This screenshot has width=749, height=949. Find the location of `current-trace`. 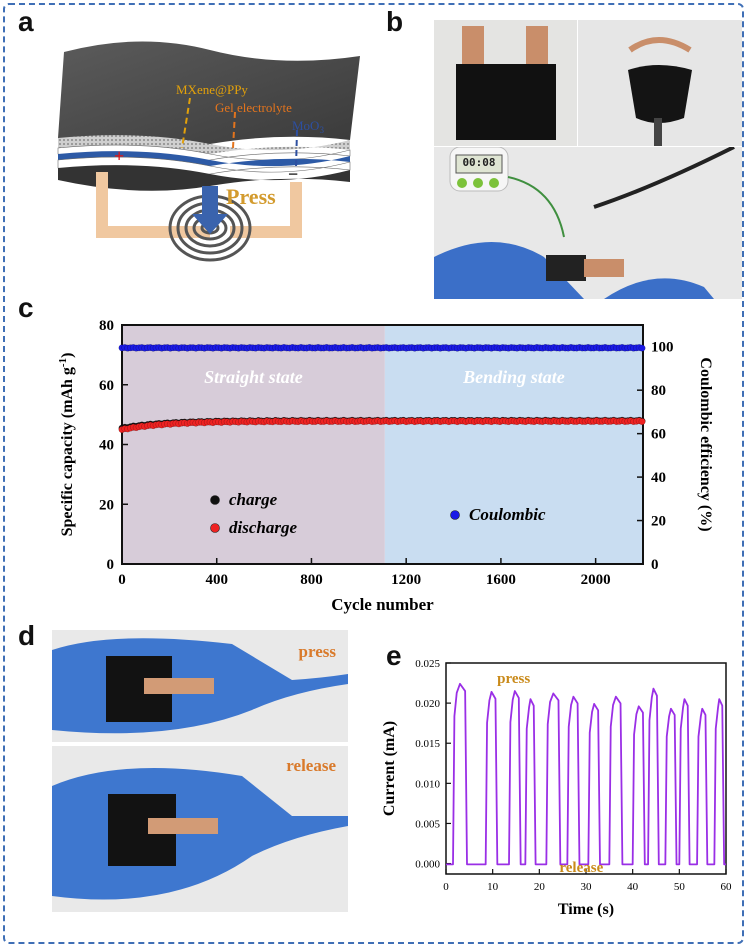

current-trace is located at coordinates (586, 774).